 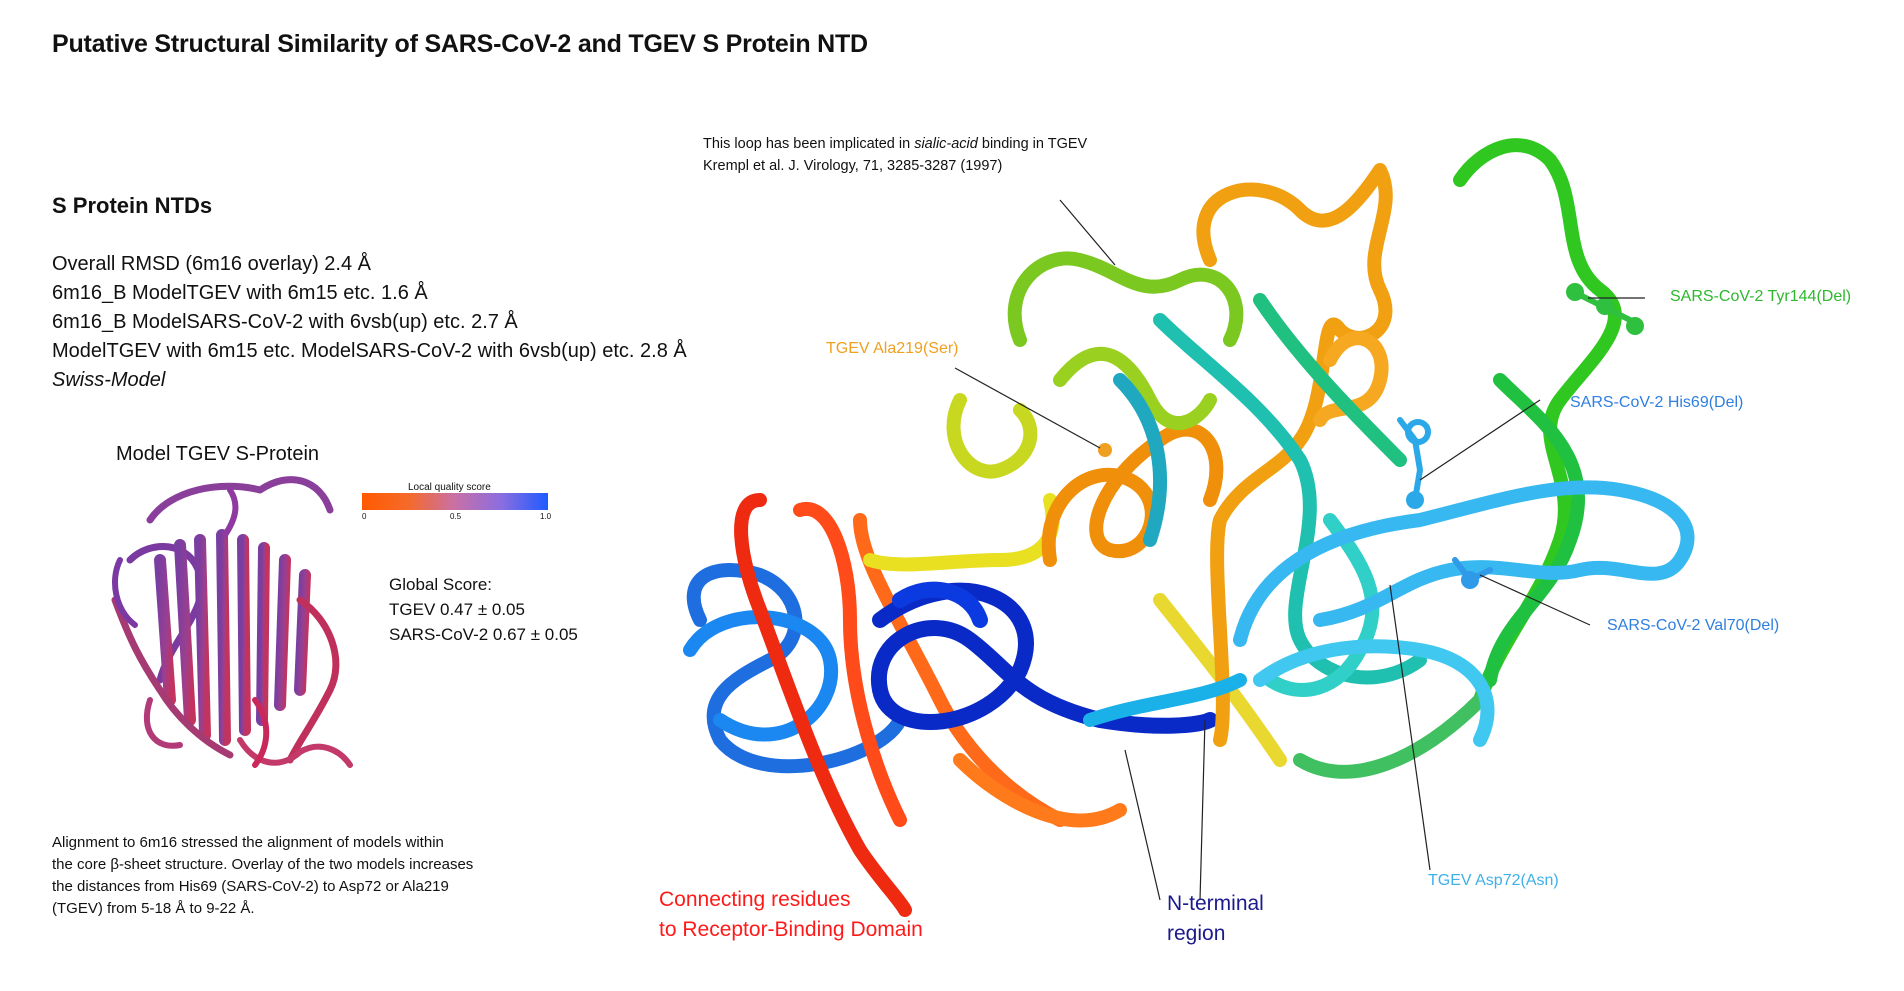 I want to click on label-n-terminal: N-terminal region, so click(x=1215, y=919).